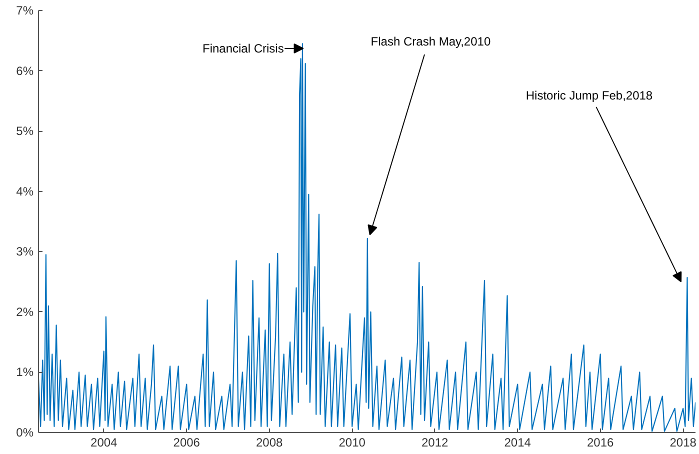 This screenshot has width=699, height=454. Describe the element at coordinates (25, 71) in the screenshot. I see `y-tick-label: 6%` at that location.